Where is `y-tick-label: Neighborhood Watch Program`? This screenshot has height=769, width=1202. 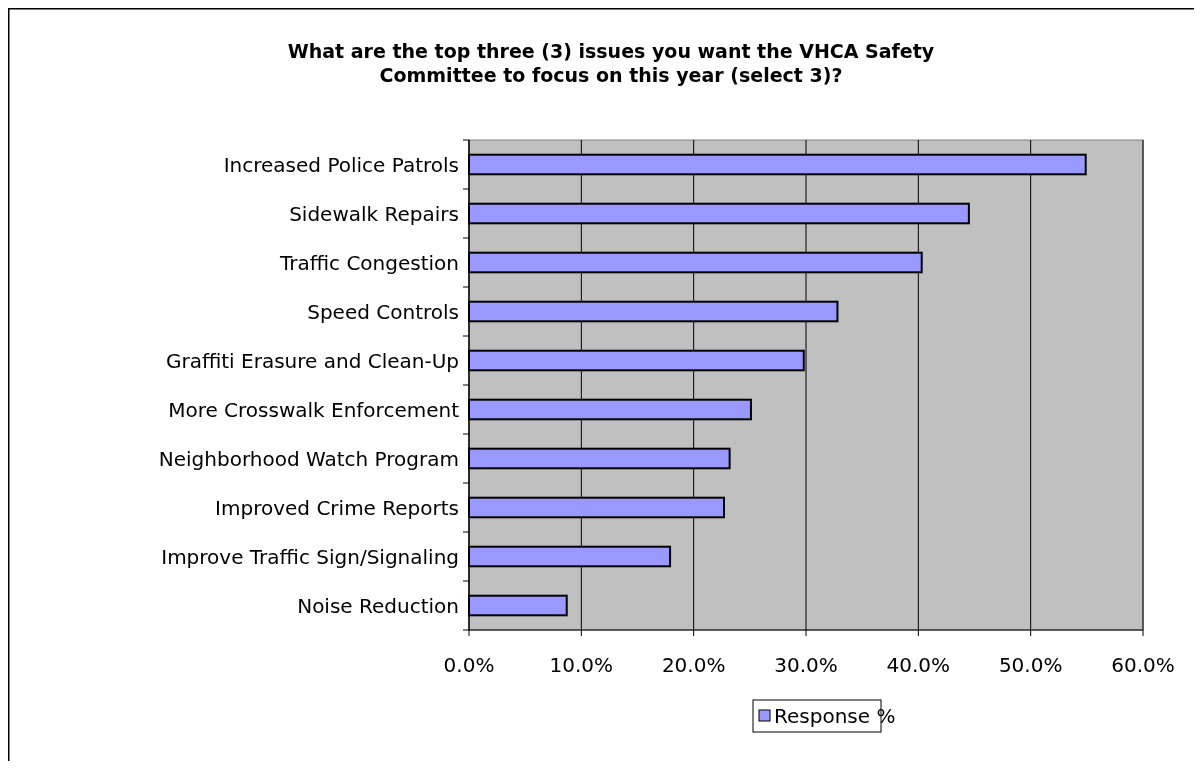
y-tick-label: Neighborhood Watch Program is located at coordinates (308, 458).